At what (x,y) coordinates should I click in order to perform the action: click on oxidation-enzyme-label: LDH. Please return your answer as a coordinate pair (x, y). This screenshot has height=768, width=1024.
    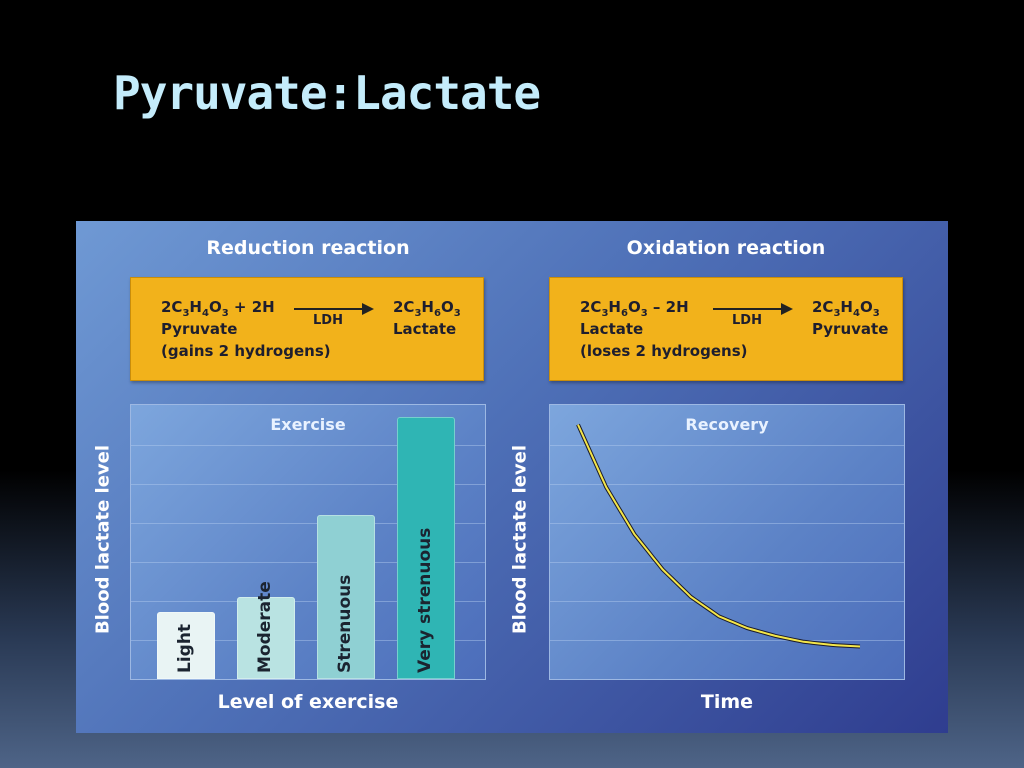
    Looking at the image, I should click on (747, 320).